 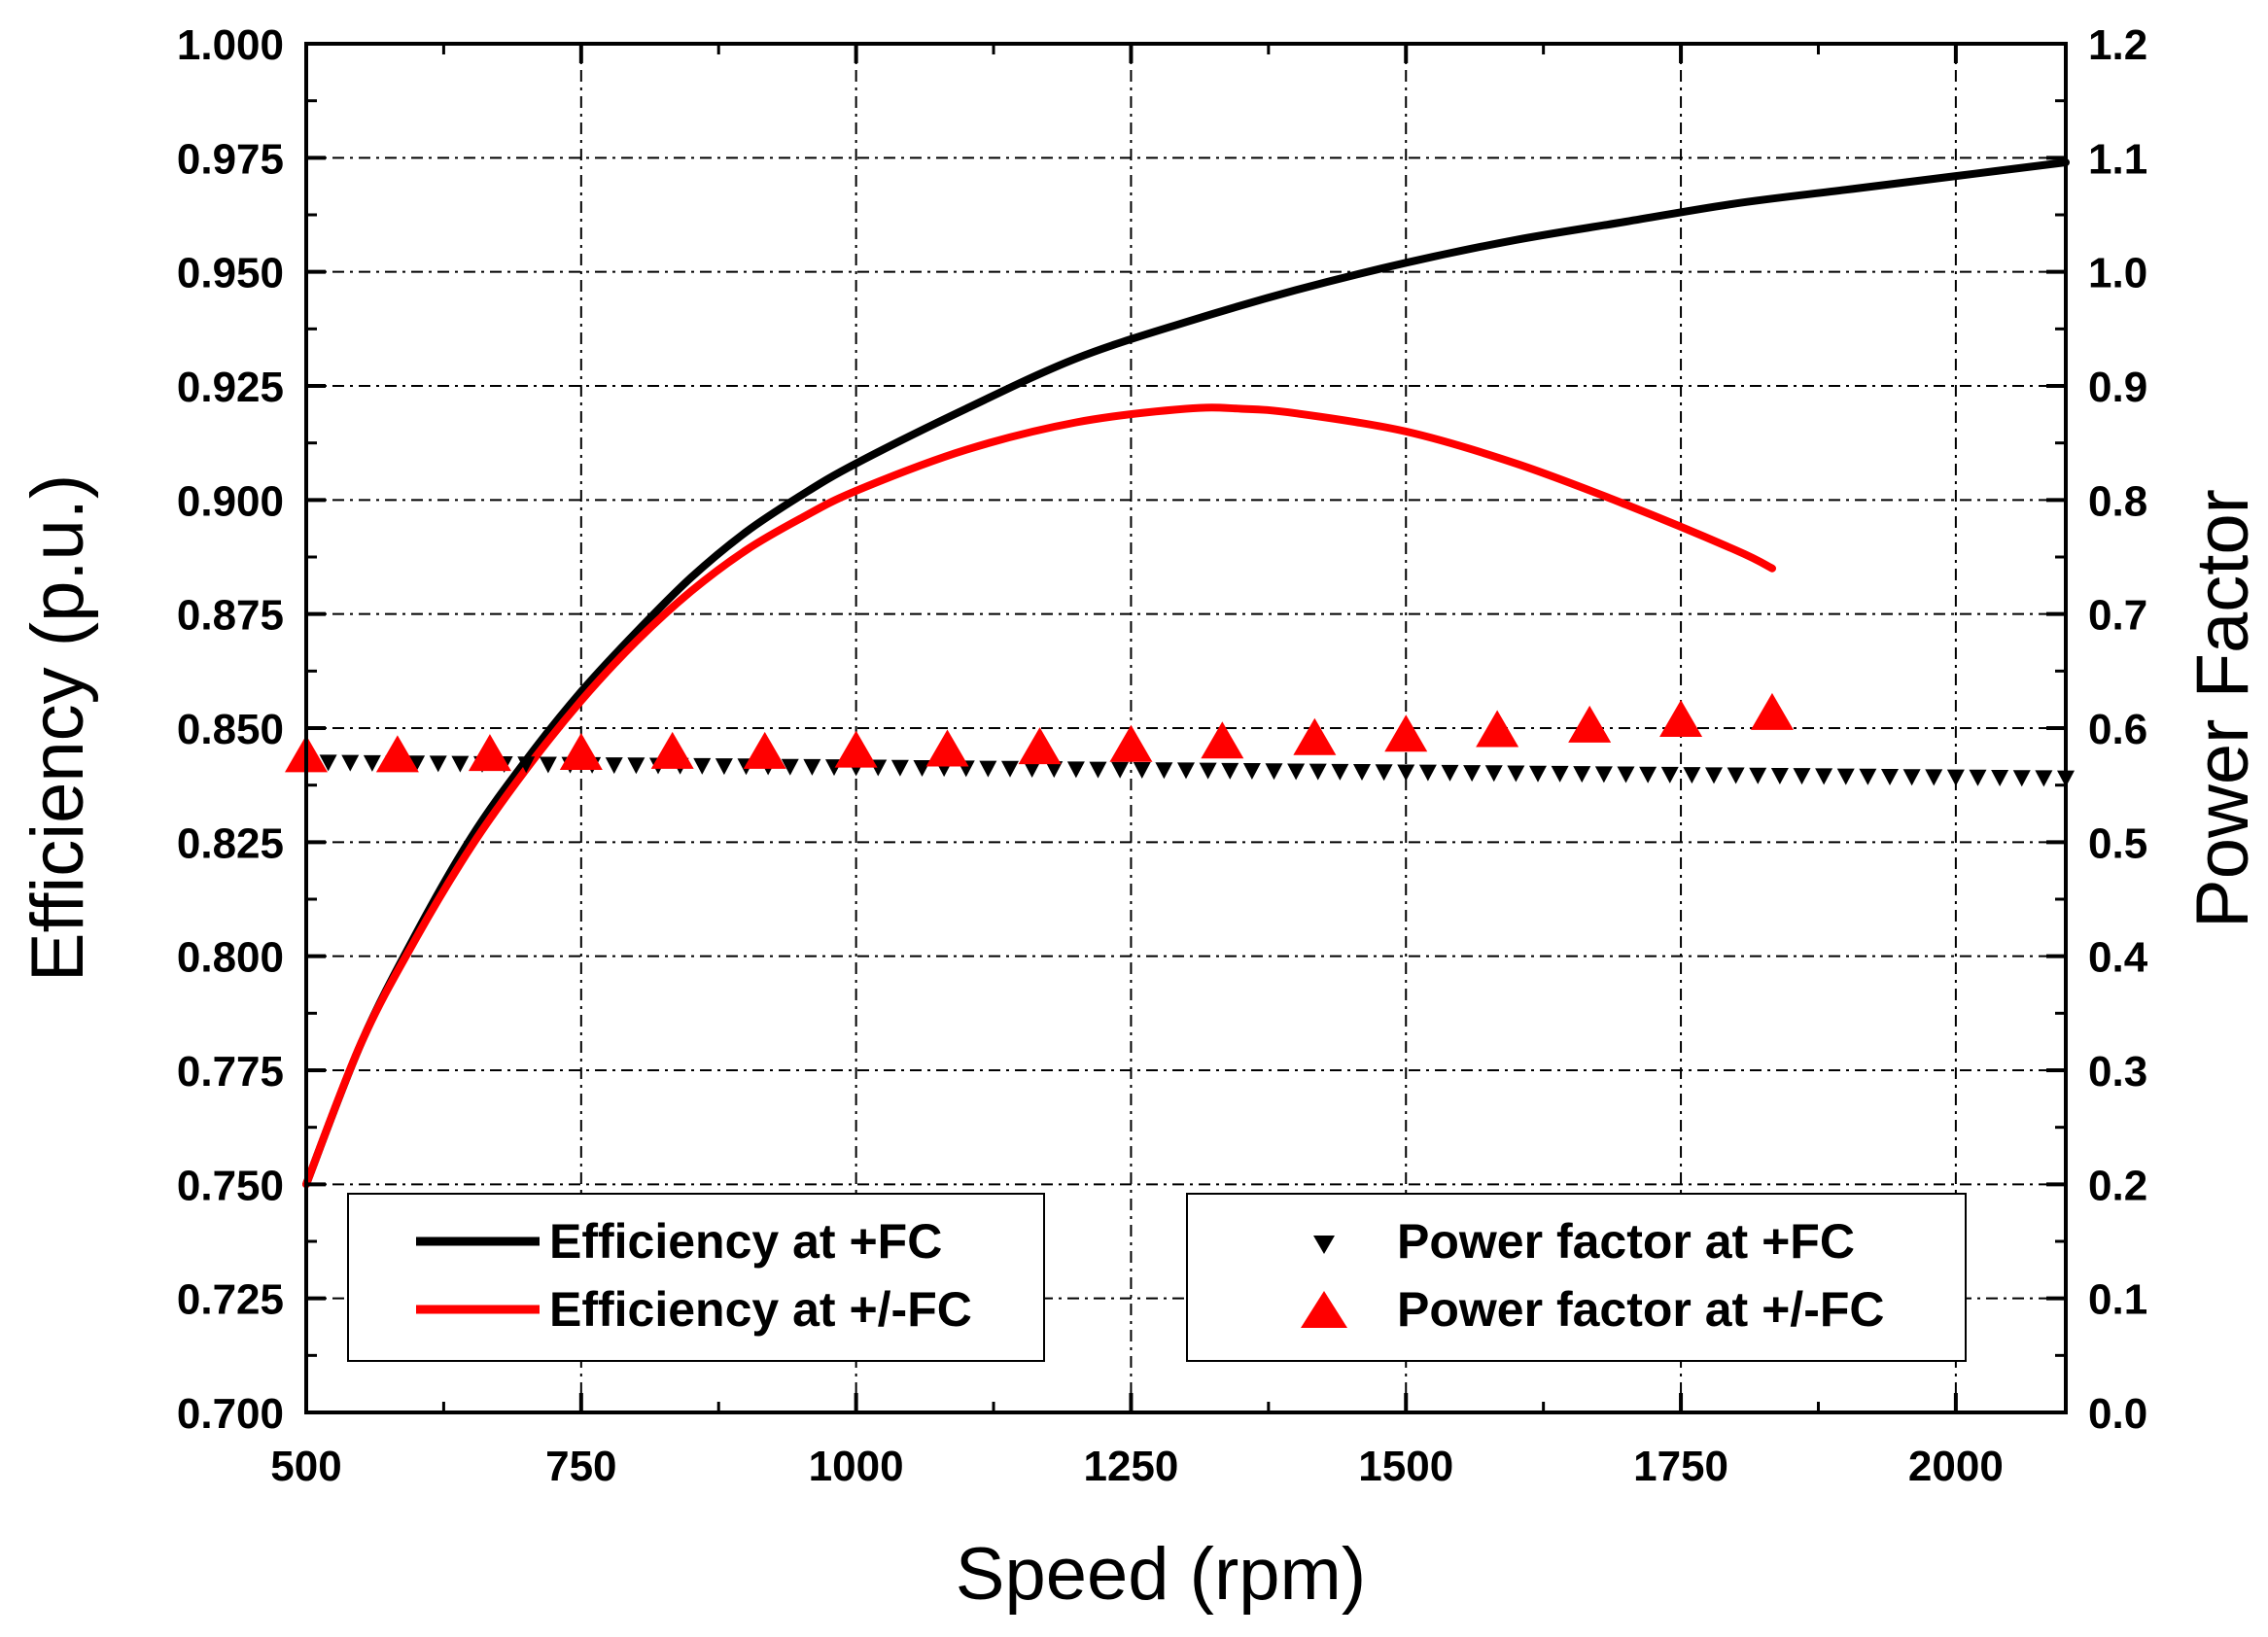 I want to click on y-tick-label: 0.850, so click(x=231, y=729).